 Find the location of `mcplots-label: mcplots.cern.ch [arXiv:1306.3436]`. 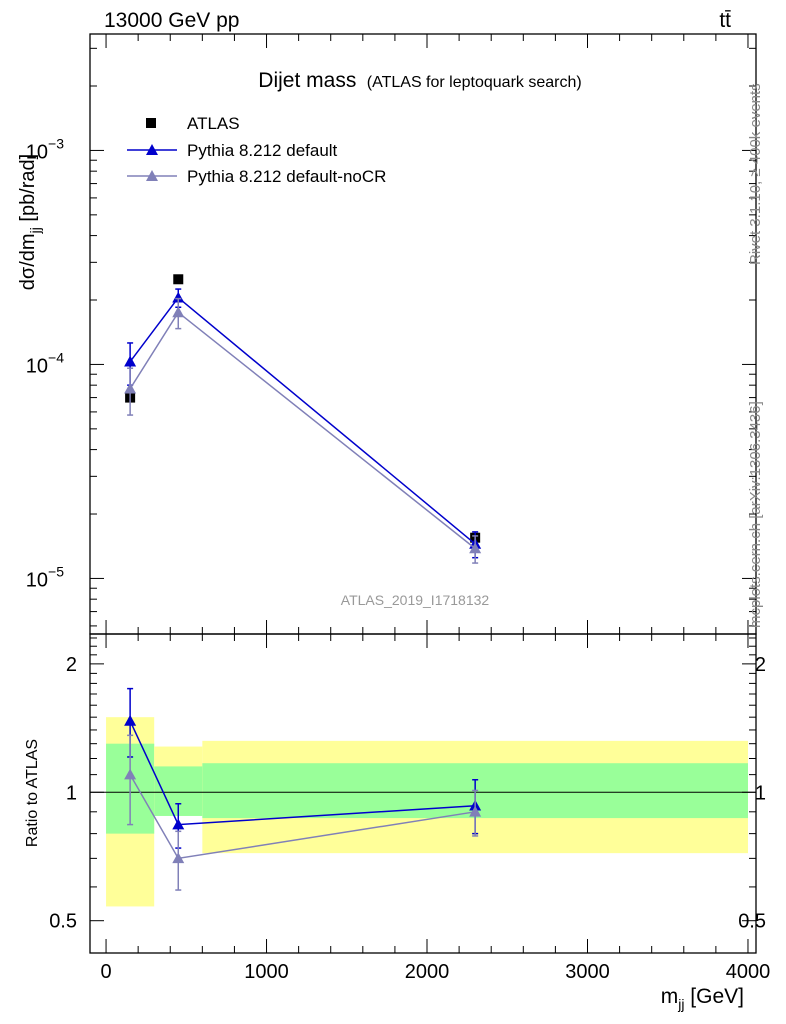

mcplots-label: mcplots.cern.ch [arXiv:1306.3436] is located at coordinates (755, 514).